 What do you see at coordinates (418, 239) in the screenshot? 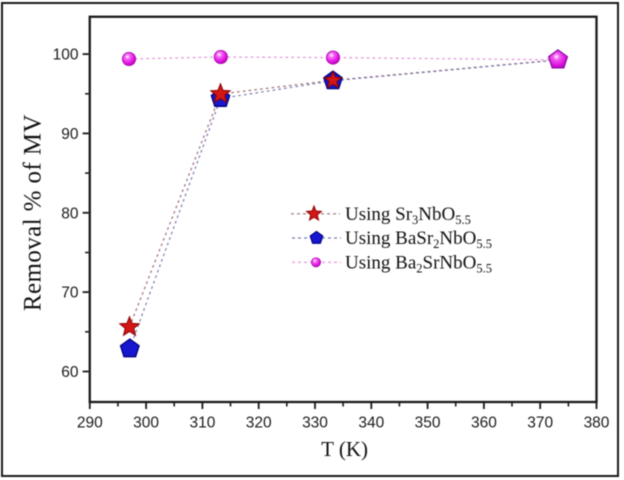
I see `svg-text: Using BaSr2NbO5.5` at bounding box center [418, 239].